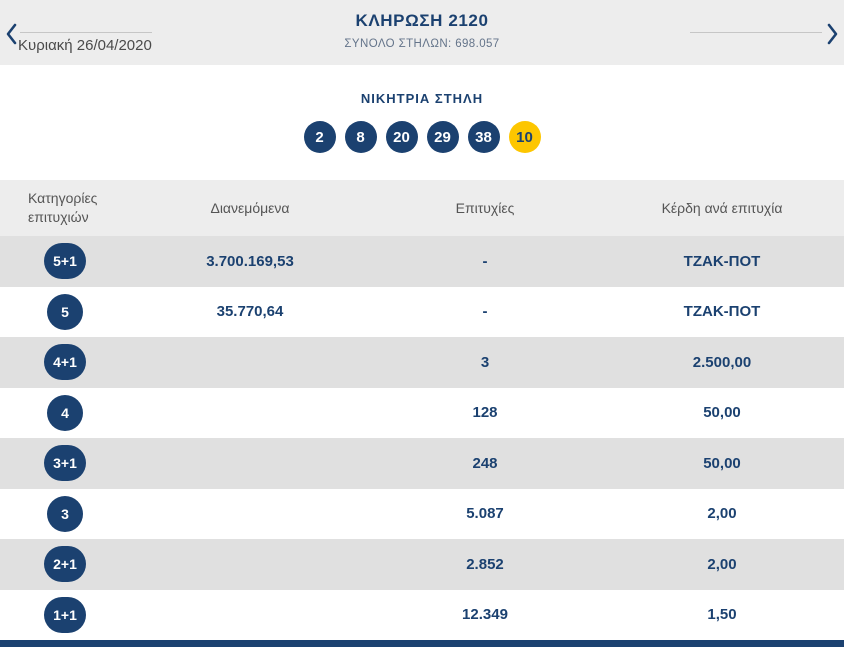 The image size is (844, 647). What do you see at coordinates (422, 513) in the screenshot?
I see `table-row: 3 5.087 2,00` at bounding box center [422, 513].